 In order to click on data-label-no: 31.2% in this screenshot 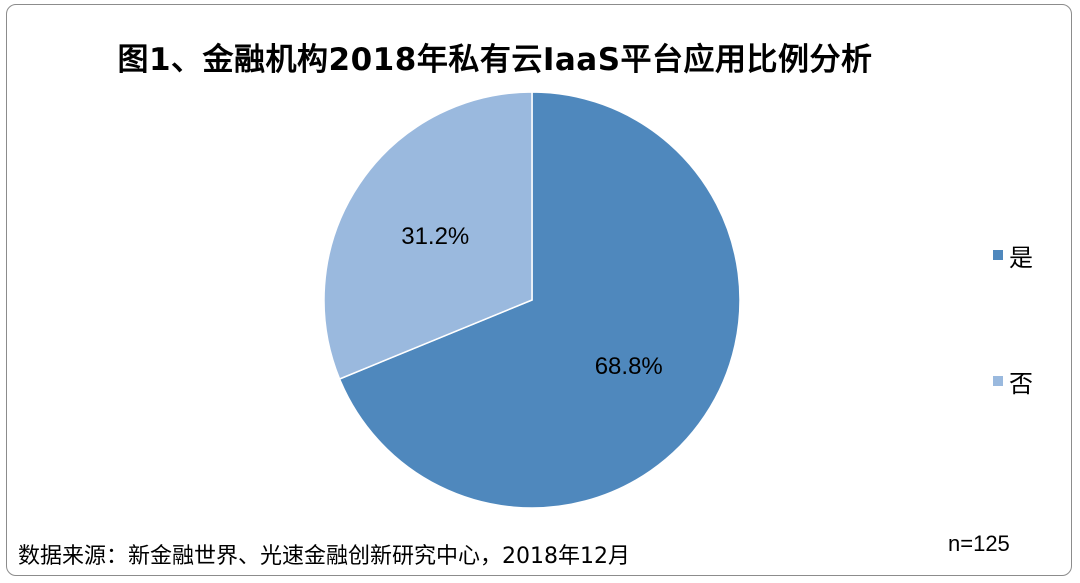, I will do `click(435, 236)`.